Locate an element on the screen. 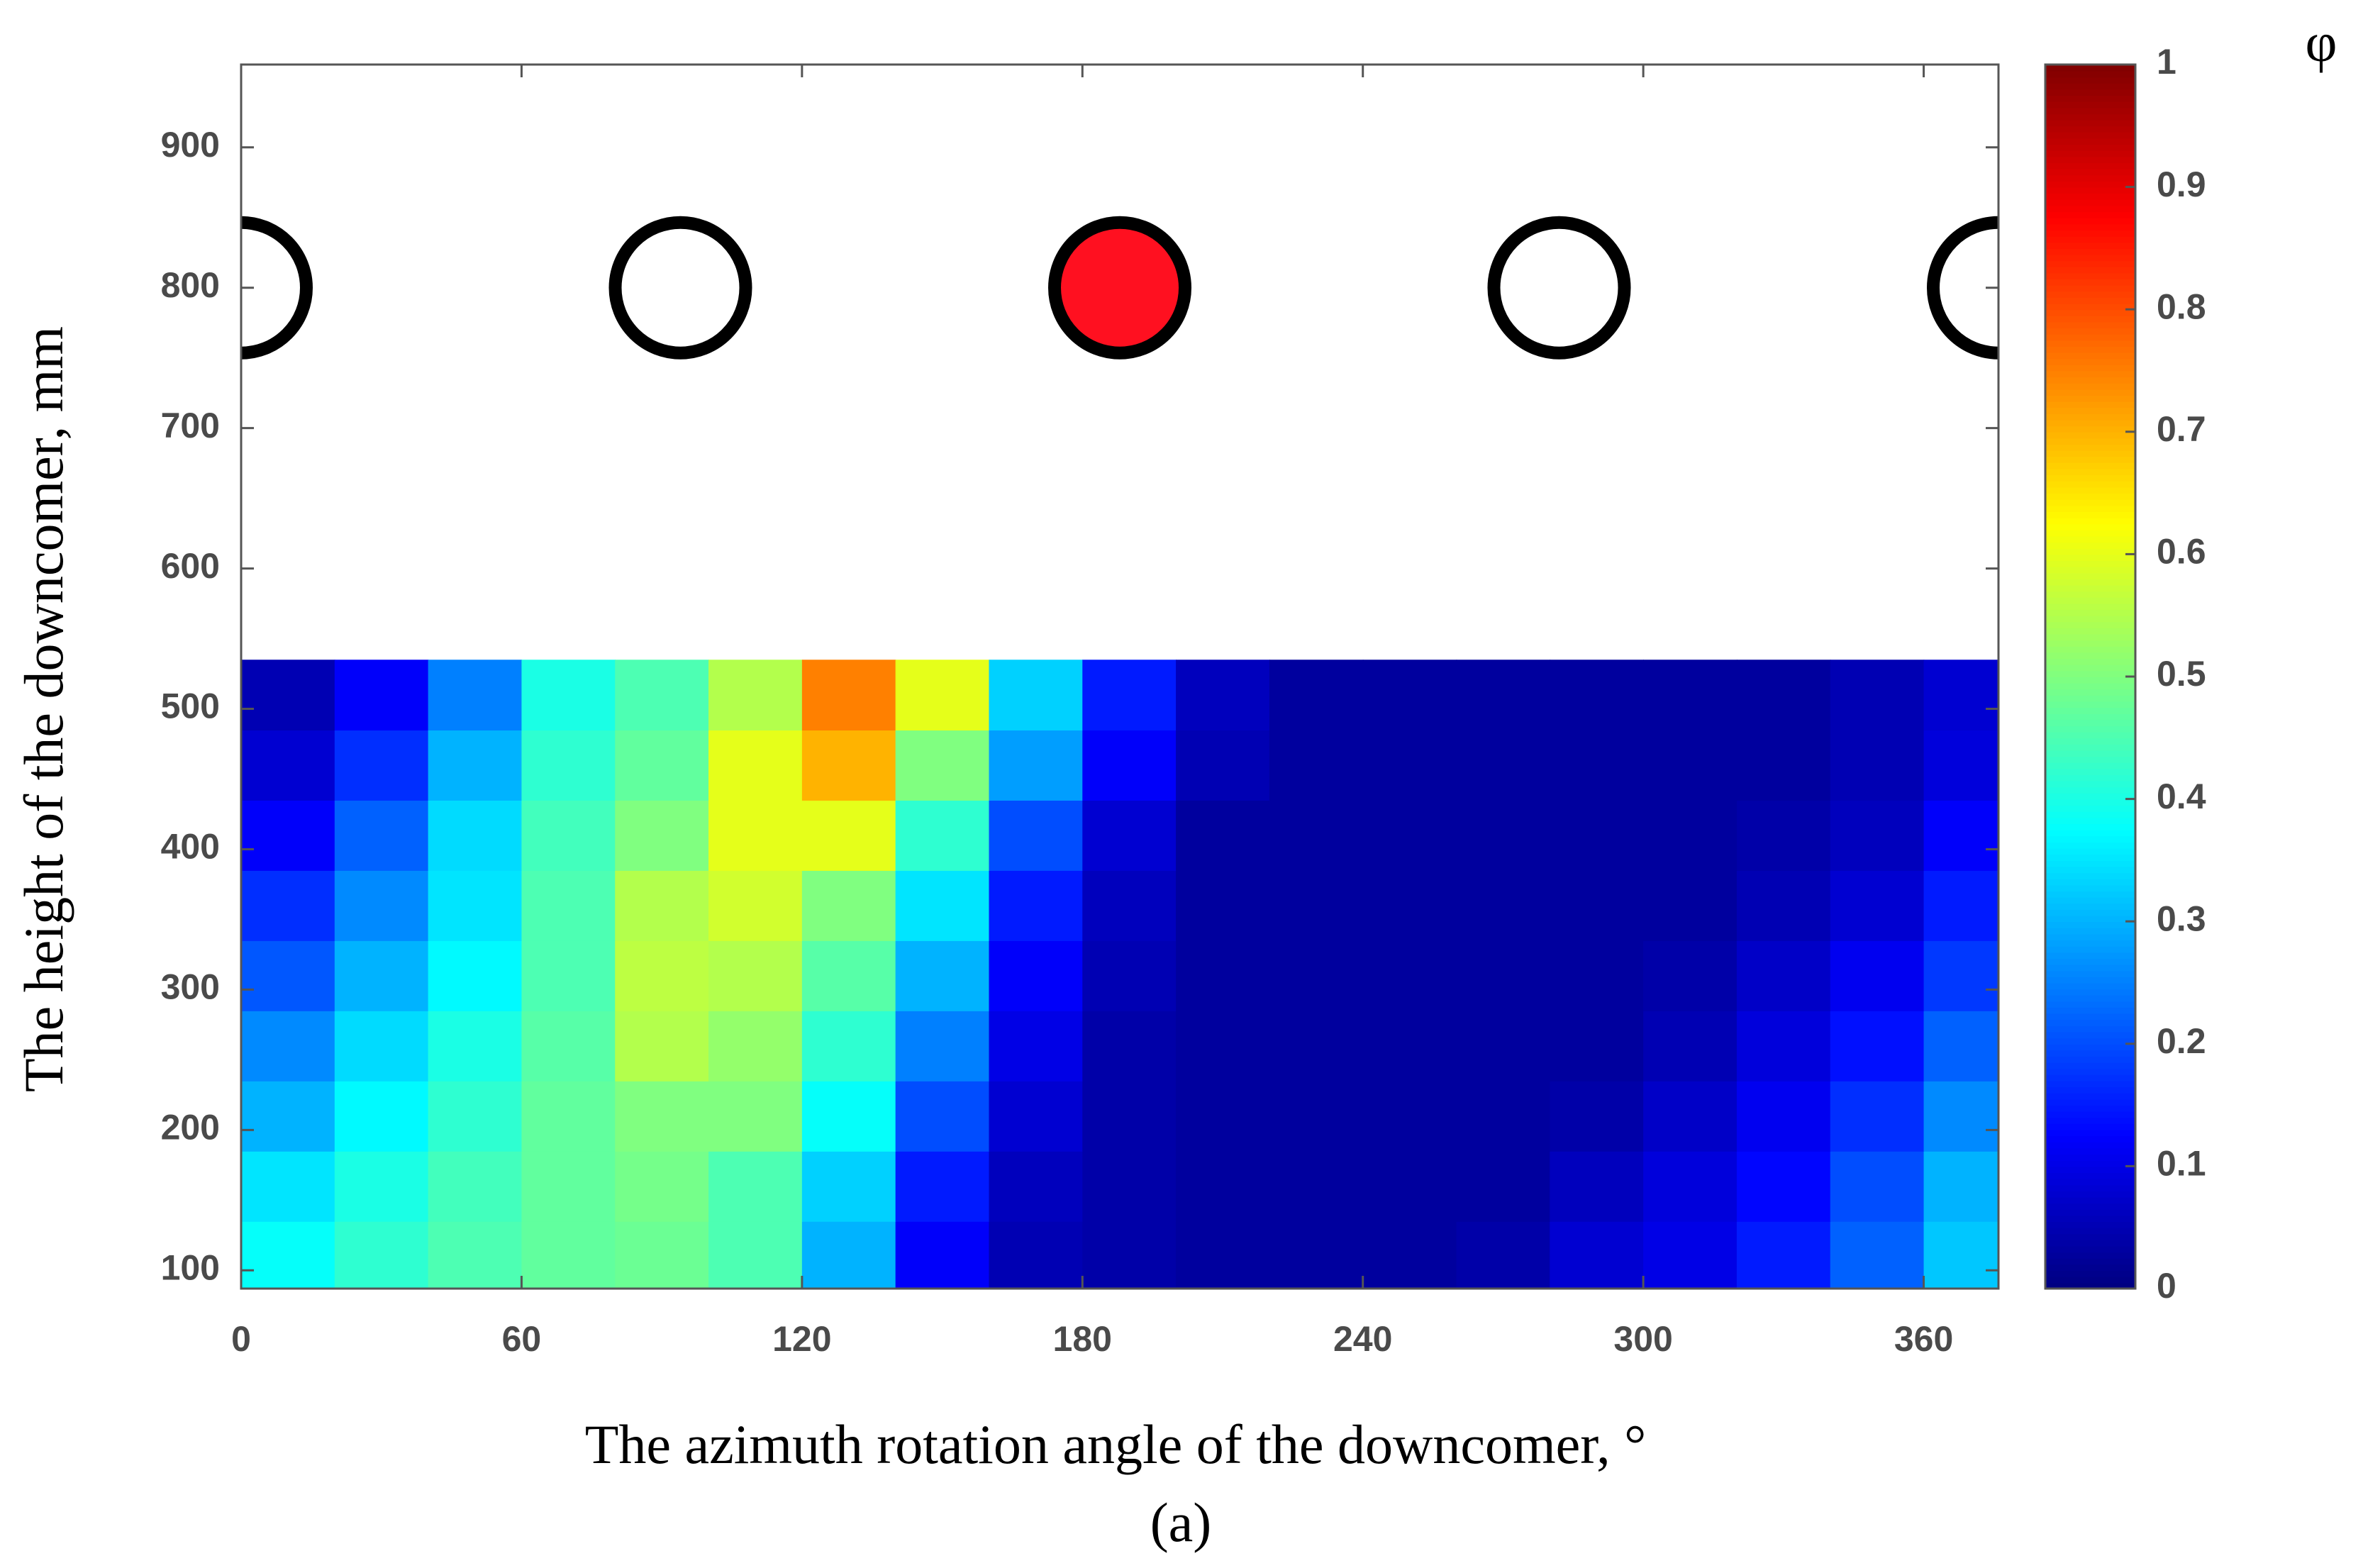  colorbar-tick-label: 0.1 is located at coordinates (2181, 1164).